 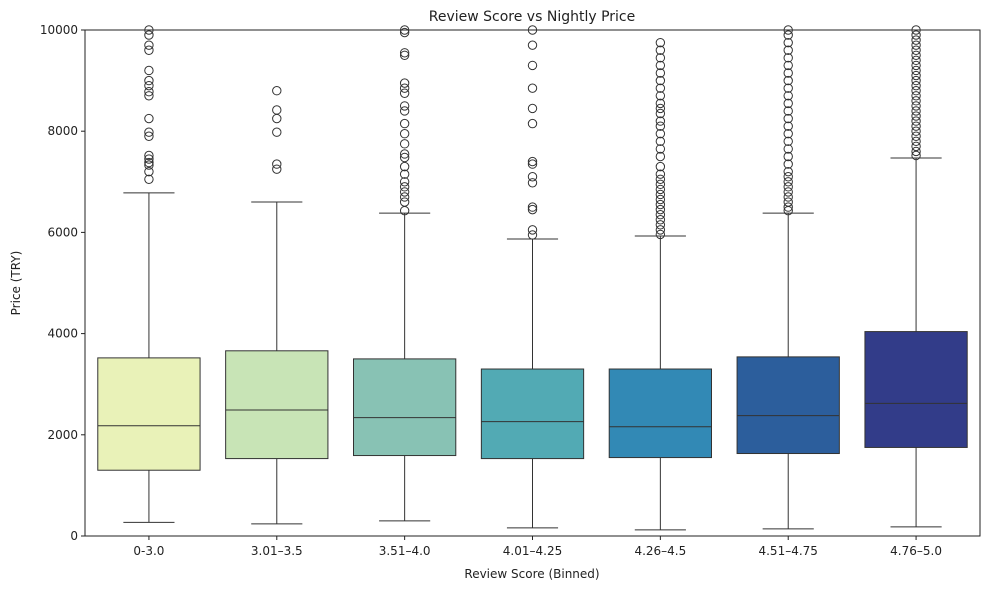 I want to click on y-tick-label: 4000, so click(x=62, y=334).